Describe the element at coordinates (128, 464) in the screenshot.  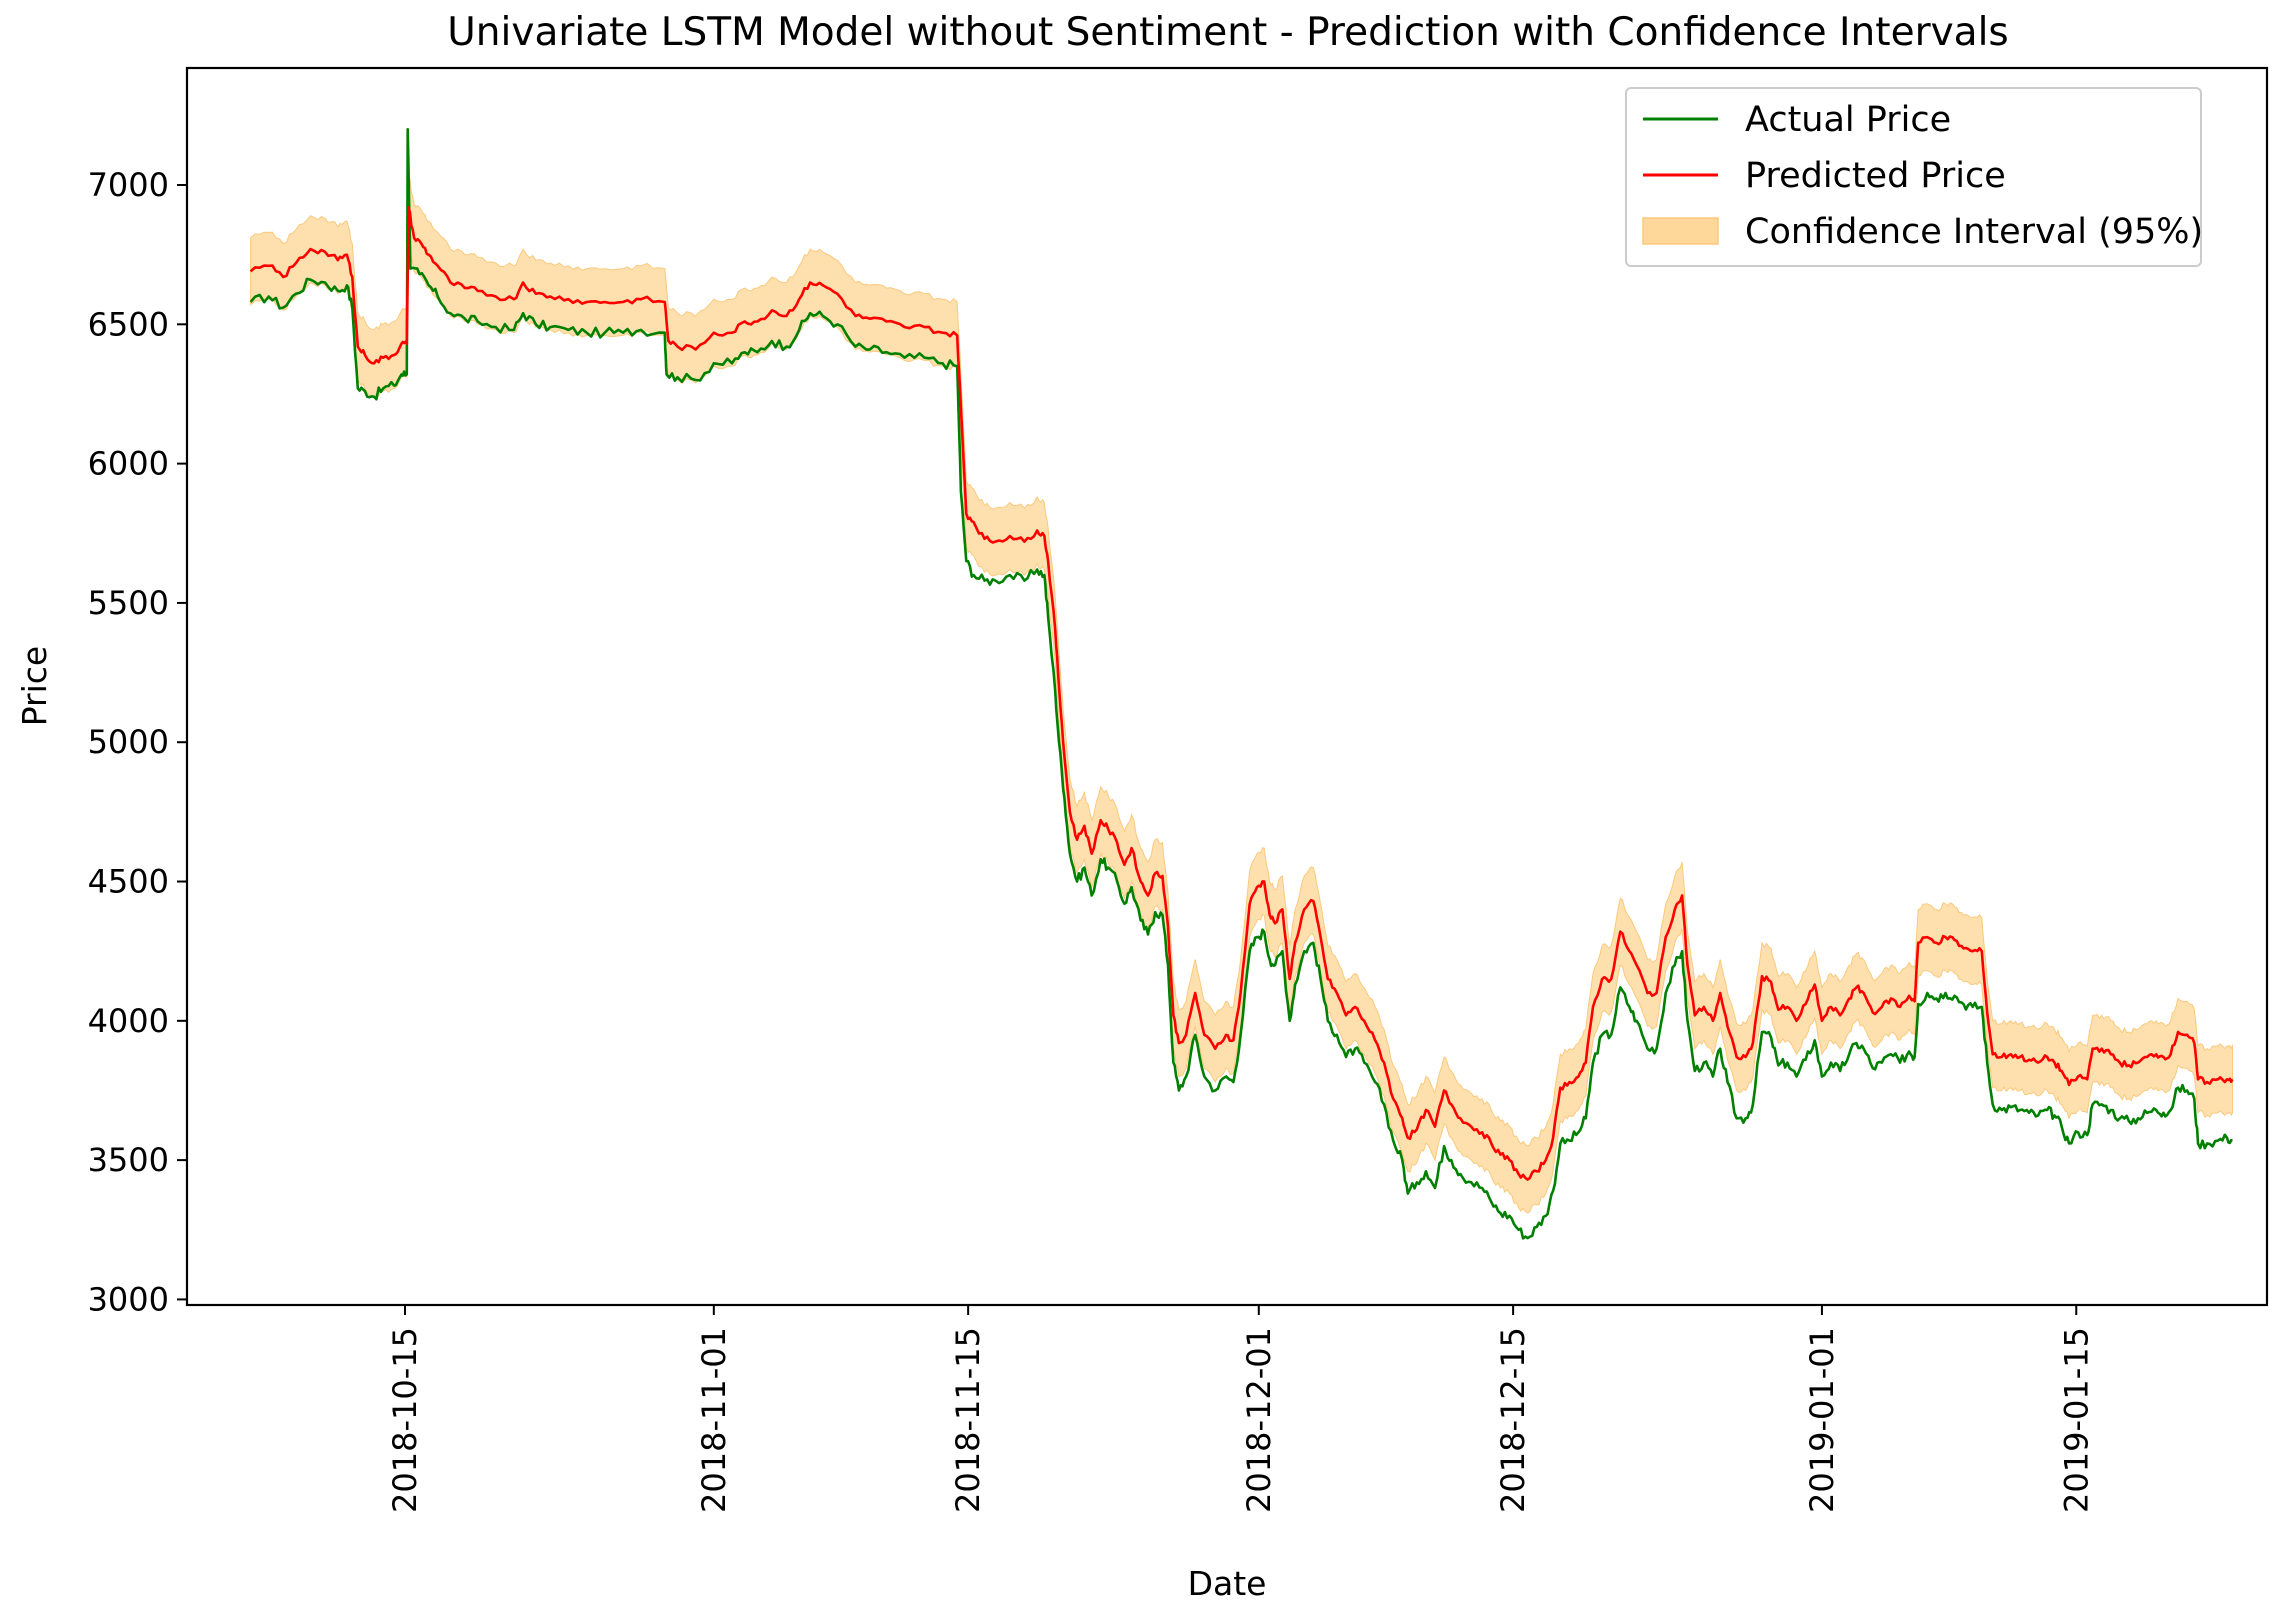
I see `y-tick-label: 6000` at that location.